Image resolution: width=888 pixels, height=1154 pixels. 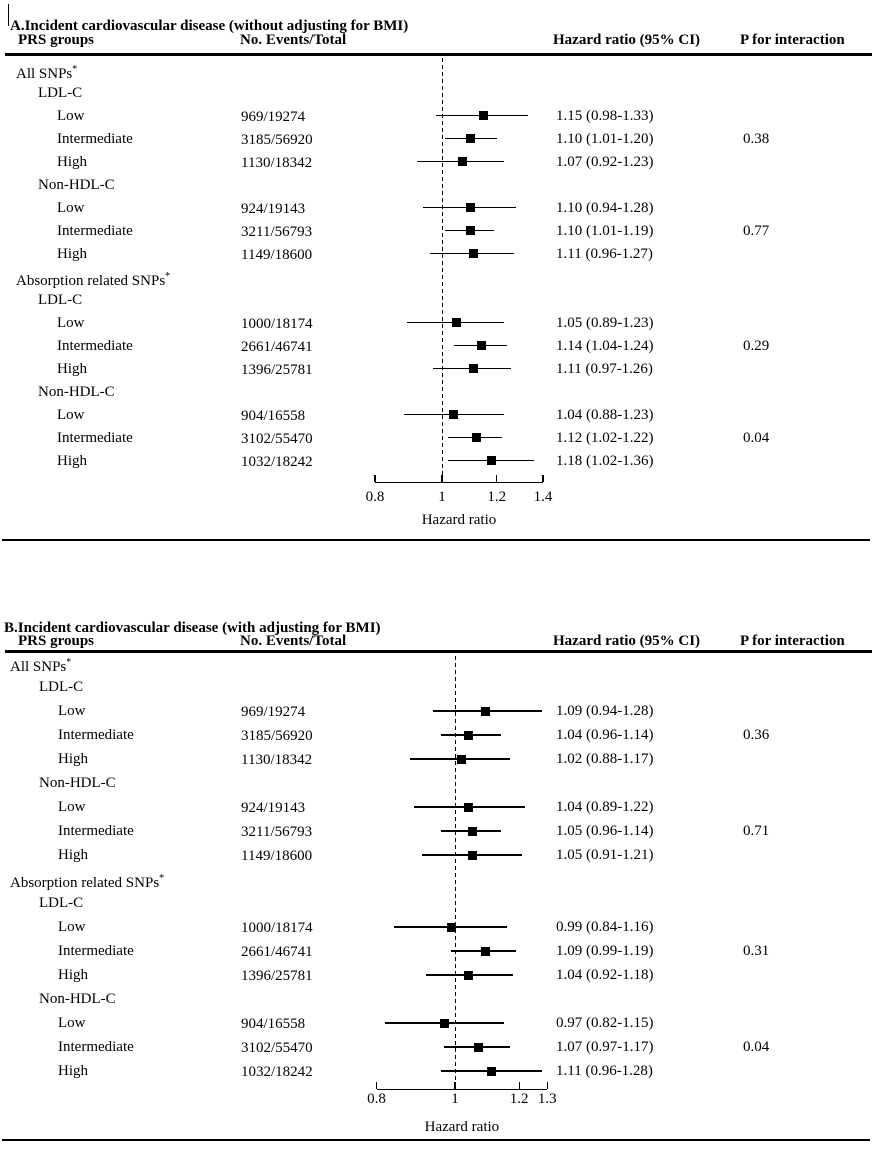 I want to click on reference-line-hr1, so click(x=455, y=872).